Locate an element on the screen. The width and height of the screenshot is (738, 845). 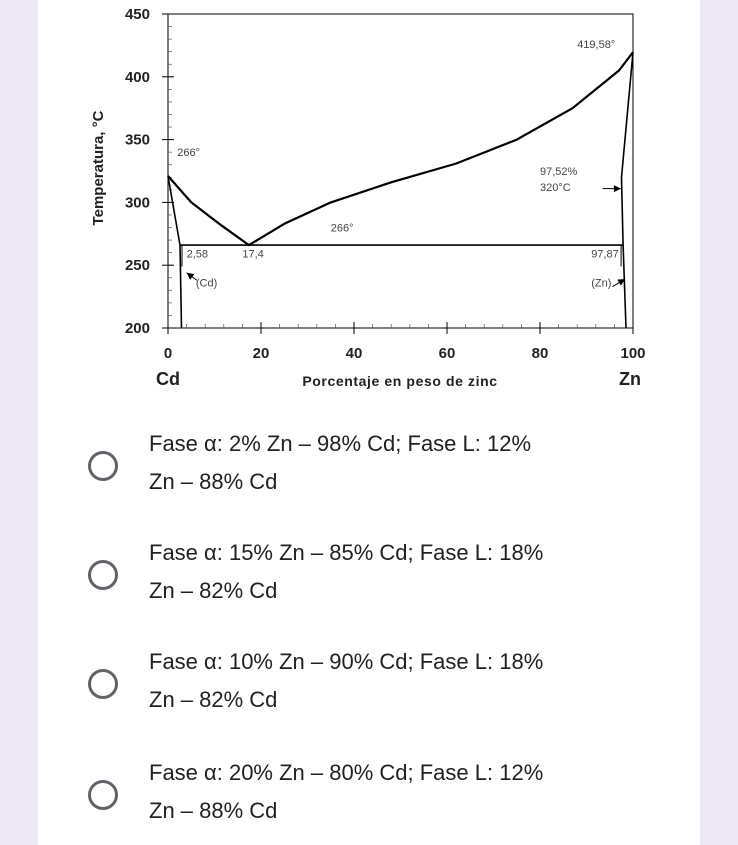
y-tick-label: 250 is located at coordinates (137, 265).